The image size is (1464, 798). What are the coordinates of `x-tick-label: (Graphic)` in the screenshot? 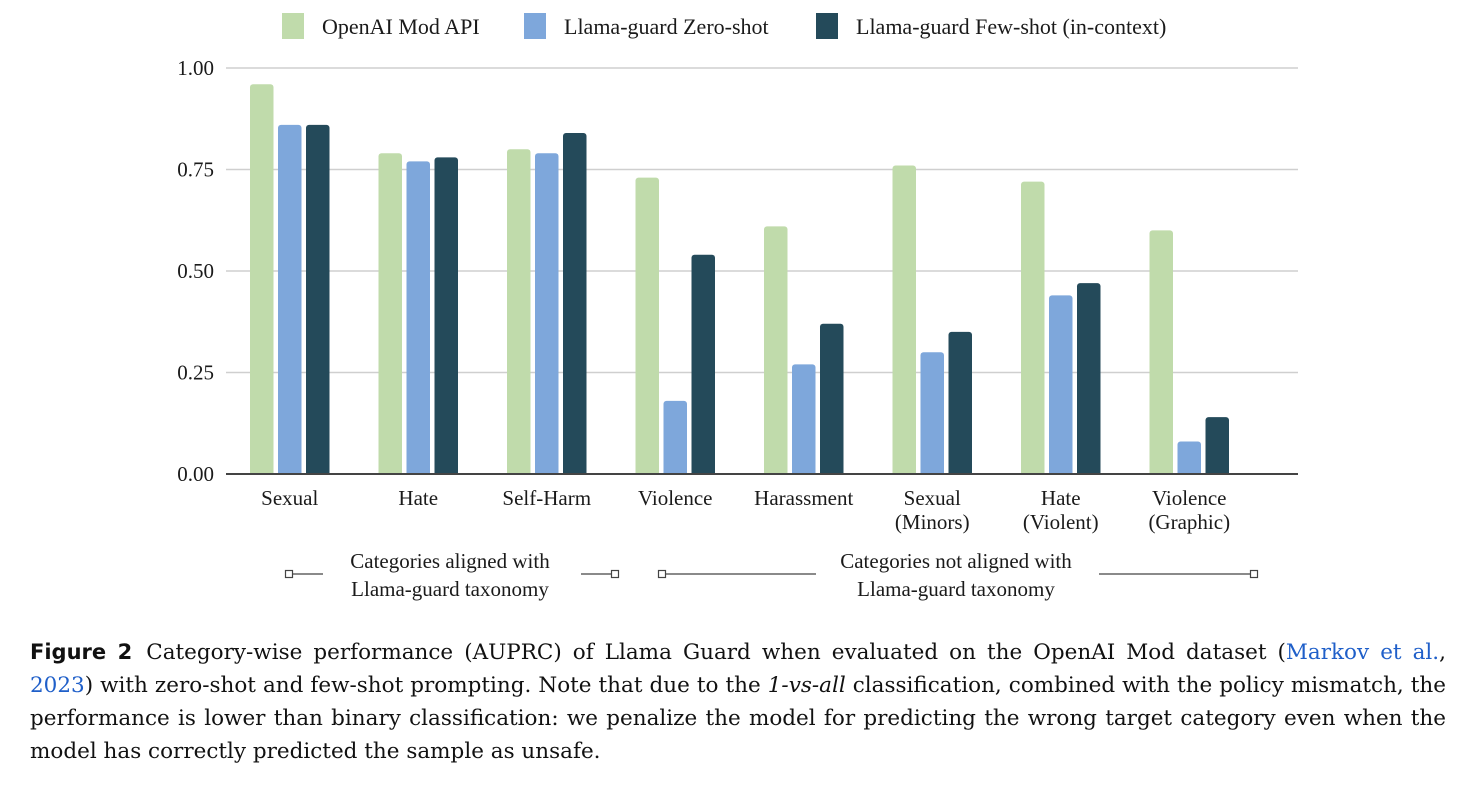 It's located at (1189, 522).